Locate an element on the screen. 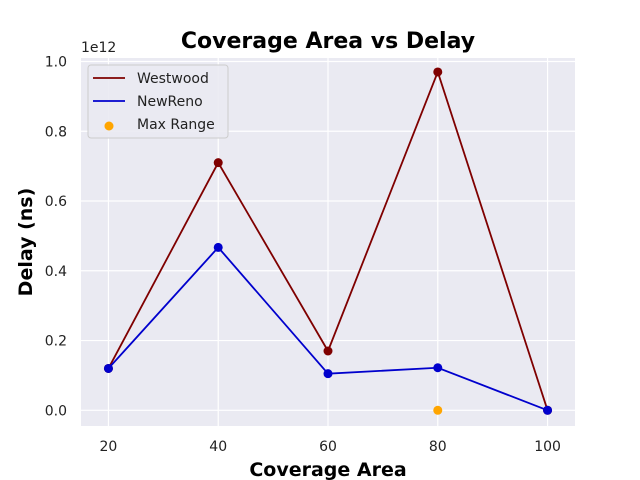 The width and height of the screenshot is (640, 480). y-tick-label: 0.6 is located at coordinates (56, 202).